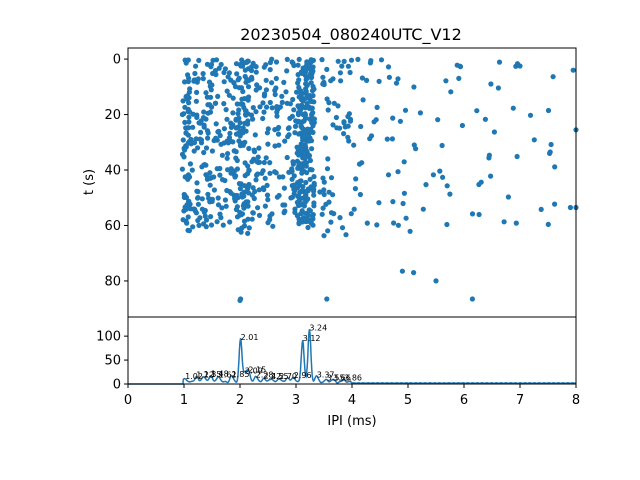 This screenshot has width=640, height=480. I want to click on peak-label: 3.86, so click(353, 378).